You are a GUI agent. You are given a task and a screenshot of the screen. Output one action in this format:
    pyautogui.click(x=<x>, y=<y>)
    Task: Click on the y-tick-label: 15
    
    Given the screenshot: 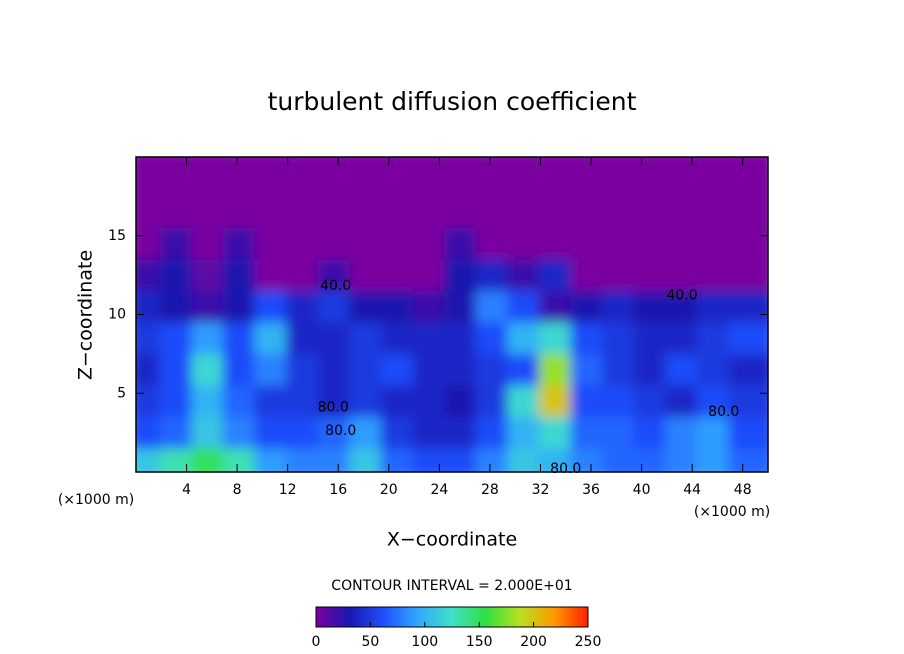 What is the action you would take?
    pyautogui.click(x=117, y=236)
    